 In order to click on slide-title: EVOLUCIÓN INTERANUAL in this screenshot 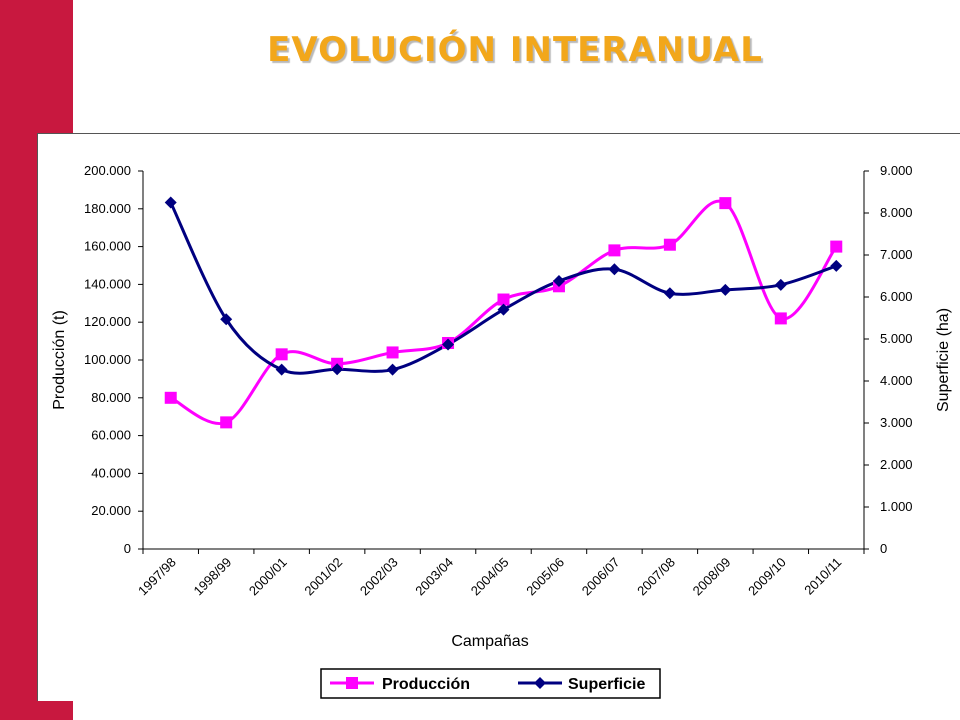, I will do `click(515, 50)`.